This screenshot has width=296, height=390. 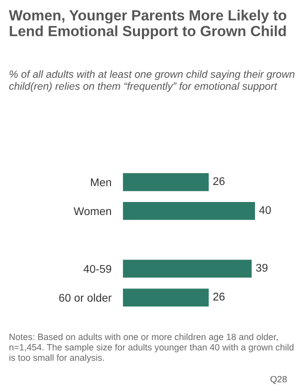 What do you see at coordinates (278, 380) in the screenshot?
I see `text: Q28` at bounding box center [278, 380].